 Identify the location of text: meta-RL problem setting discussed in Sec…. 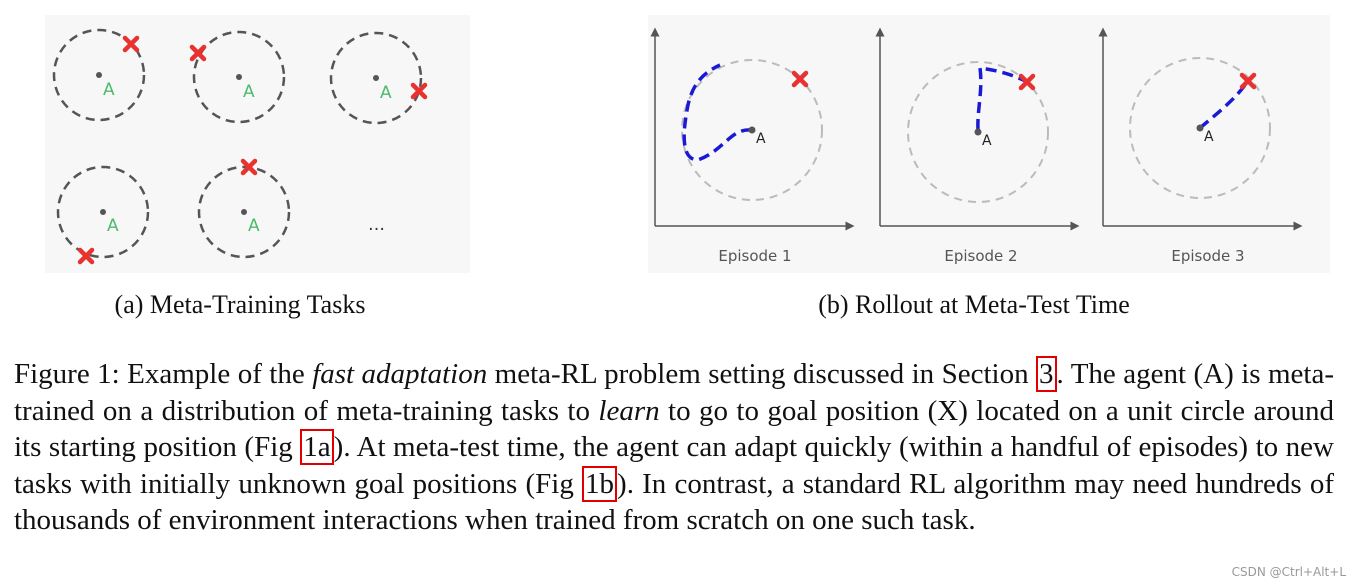
(762, 374).